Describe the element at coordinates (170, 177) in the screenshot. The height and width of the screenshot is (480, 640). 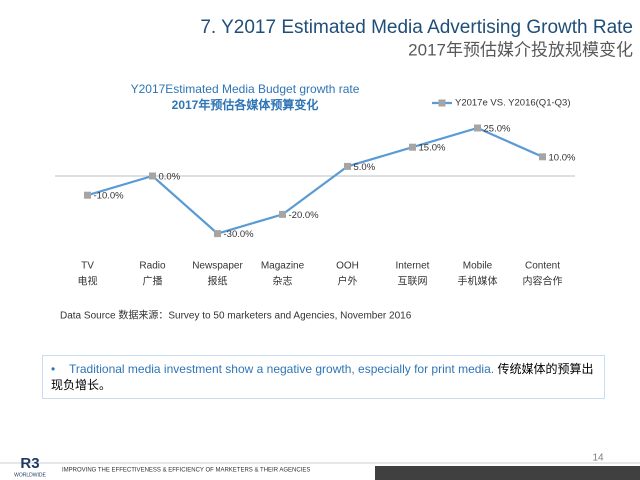
I see `data-label: 0.0%` at that location.